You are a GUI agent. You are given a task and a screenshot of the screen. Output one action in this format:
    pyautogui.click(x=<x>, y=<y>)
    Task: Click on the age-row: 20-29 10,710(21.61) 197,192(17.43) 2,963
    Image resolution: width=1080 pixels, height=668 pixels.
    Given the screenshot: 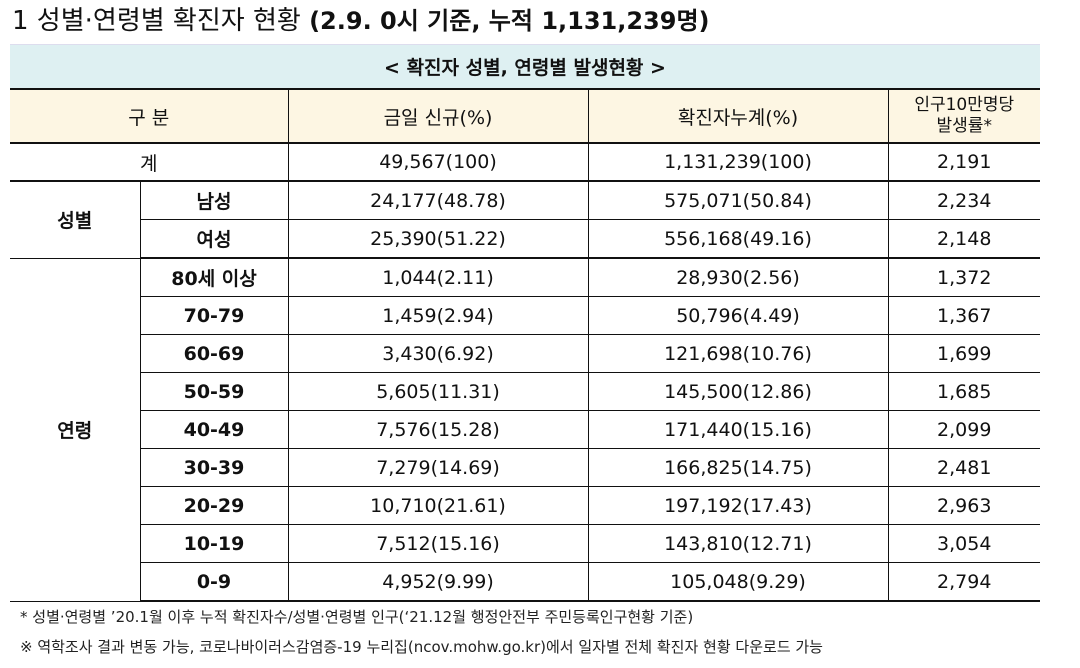 What is the action you would take?
    pyautogui.click(x=525, y=505)
    